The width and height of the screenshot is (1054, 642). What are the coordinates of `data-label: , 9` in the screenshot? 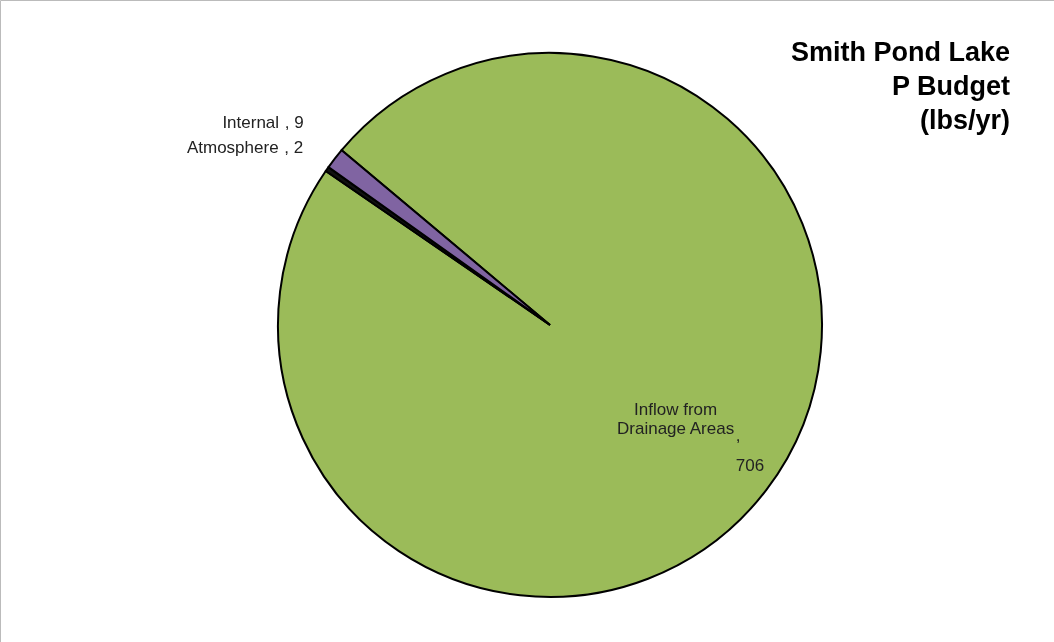 It's located at (294, 122).